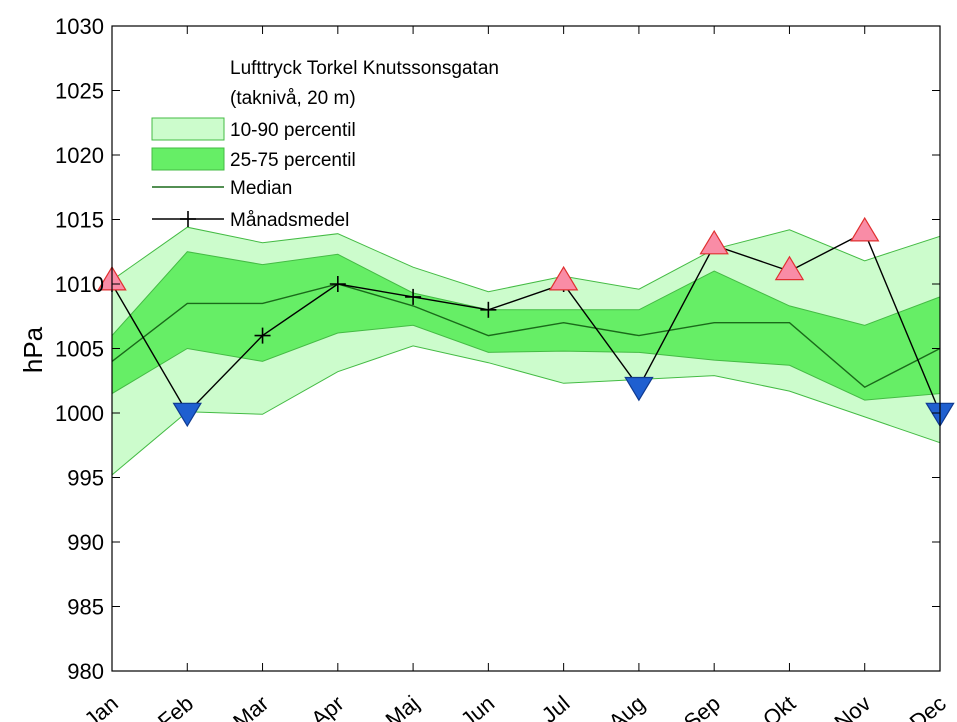 This screenshot has height=722, width=957. I want to click on legend-title-line2: (taknivå, 20 m), so click(293, 98).